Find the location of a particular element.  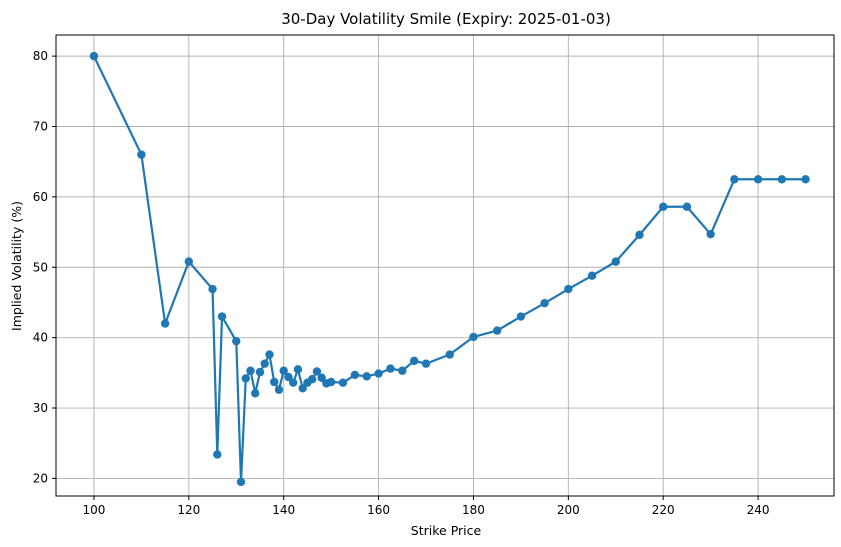

x-axis: 100 120 140 160 180 200 220 240 is located at coordinates (426, 506).